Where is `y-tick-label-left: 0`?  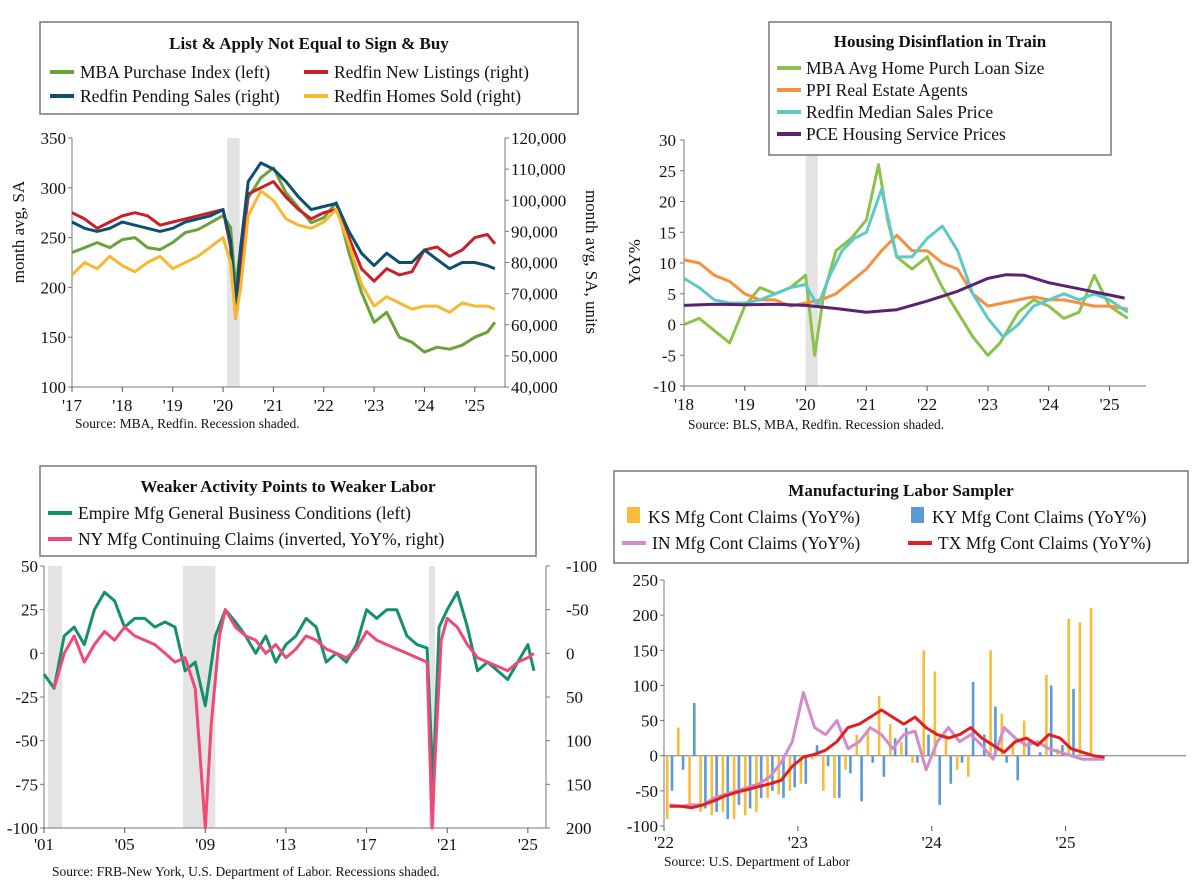 y-tick-label-left: 0 is located at coordinates (34, 653).